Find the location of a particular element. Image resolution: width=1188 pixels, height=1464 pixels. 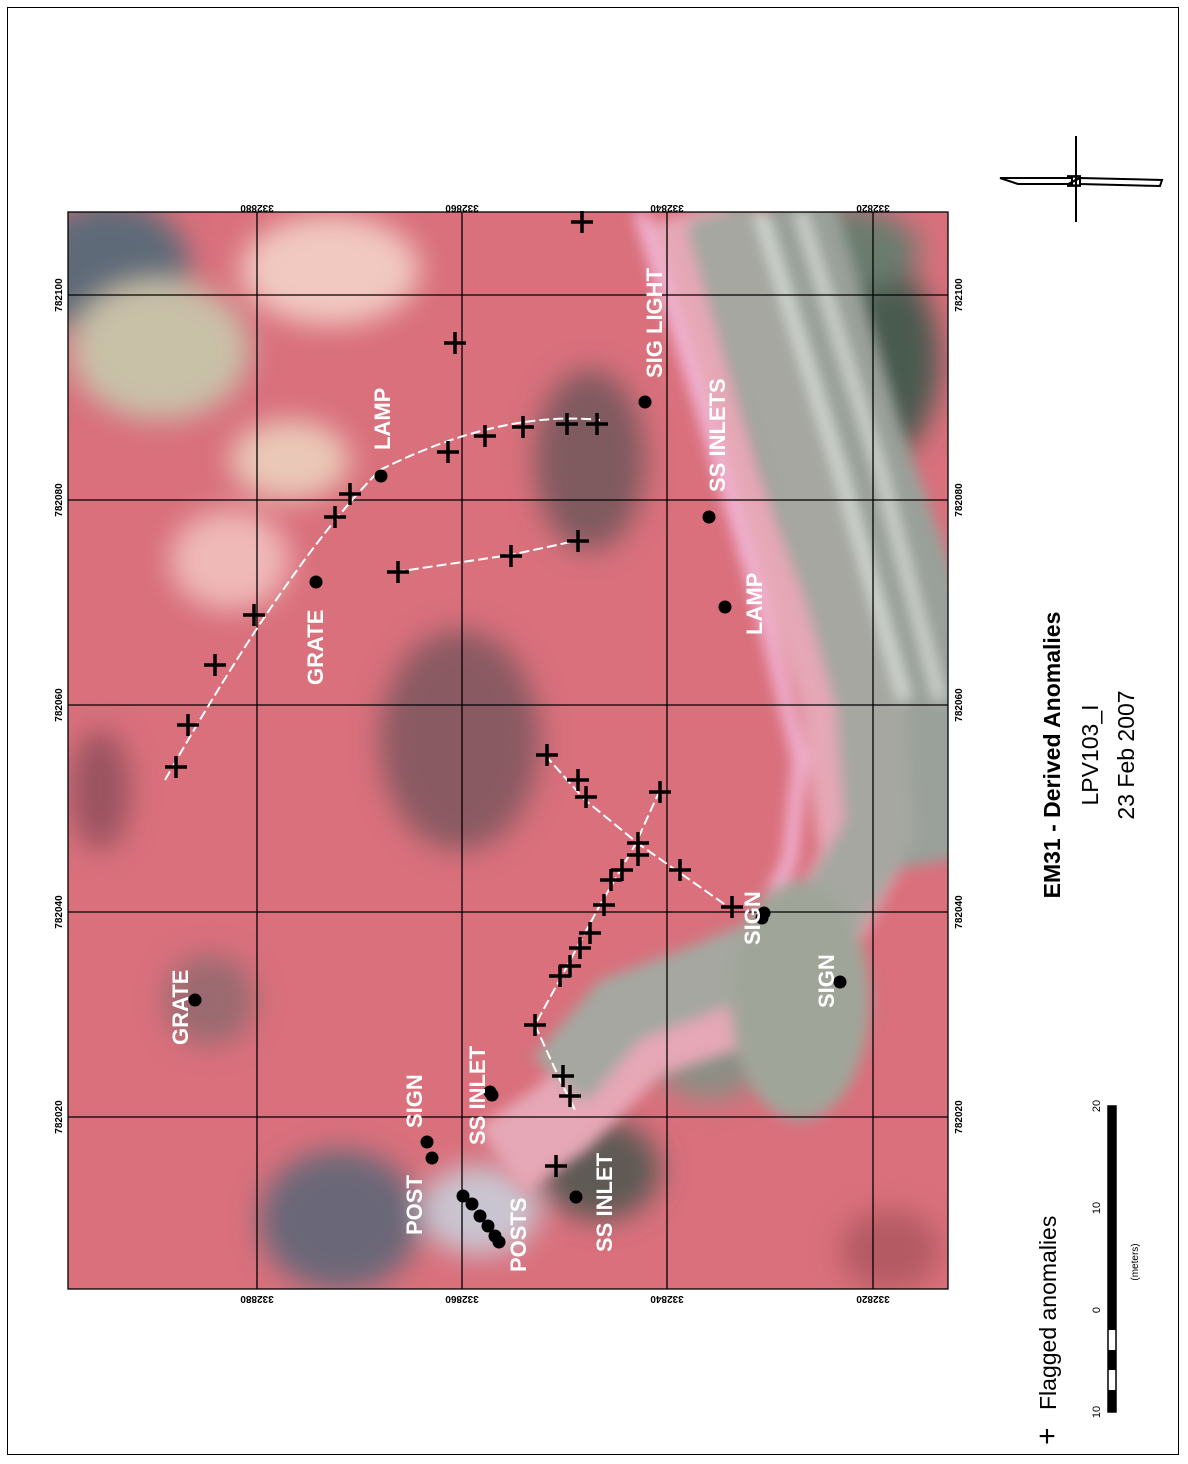

northing-left-3: 782060 is located at coordinates (59, 705).